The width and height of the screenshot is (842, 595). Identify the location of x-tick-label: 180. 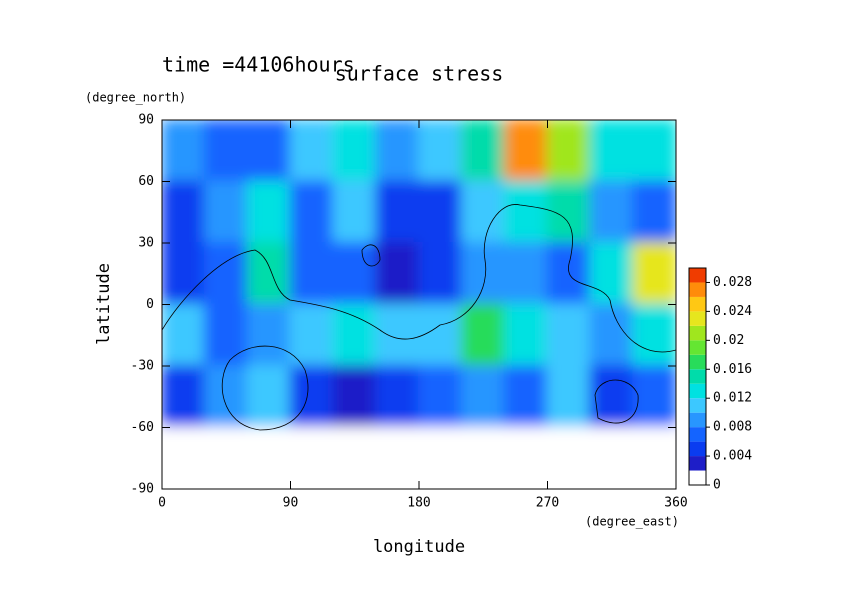
(418, 503).